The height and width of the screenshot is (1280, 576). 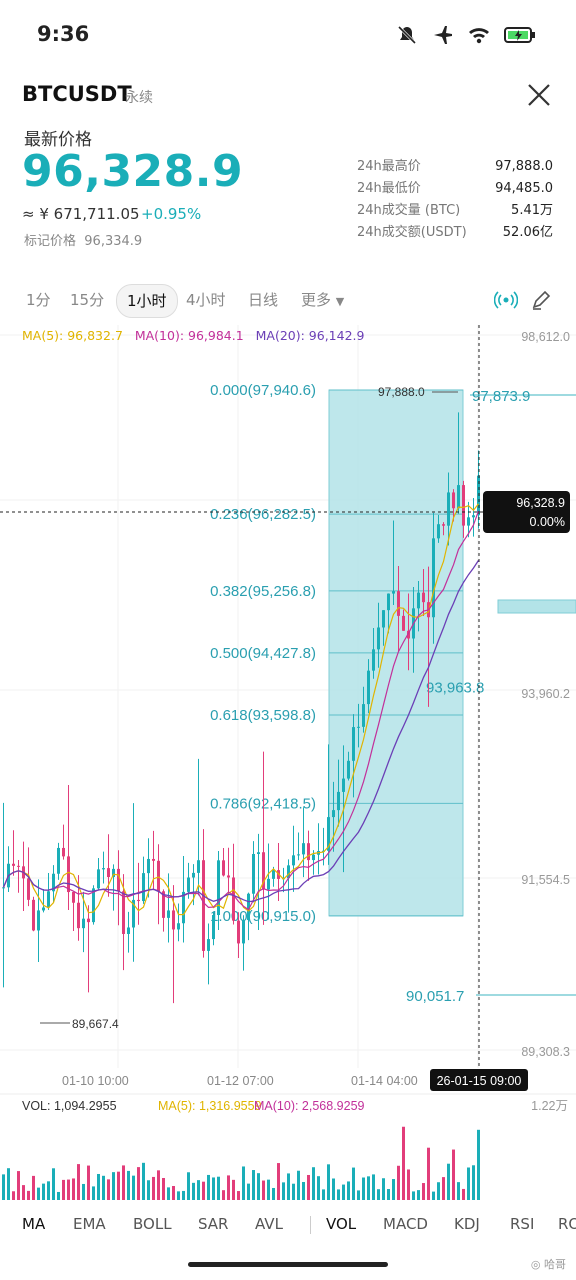 I want to click on tab-1h: 1小时, so click(x=147, y=301).